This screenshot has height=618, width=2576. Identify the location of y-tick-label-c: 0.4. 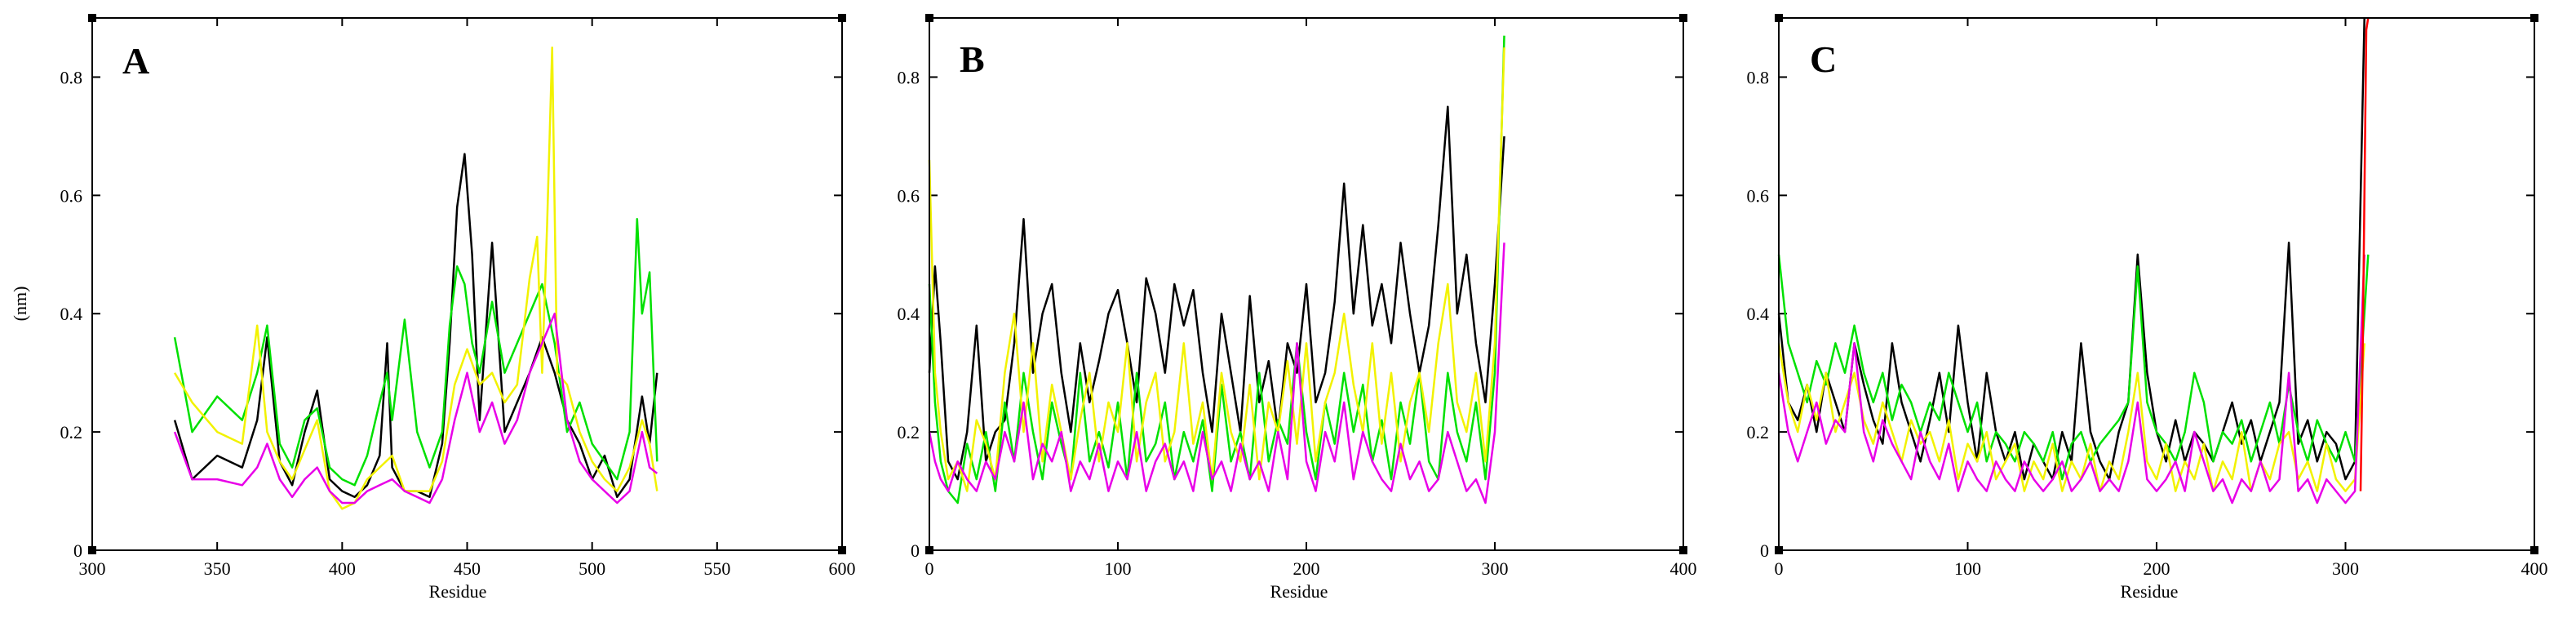
(1758, 314).